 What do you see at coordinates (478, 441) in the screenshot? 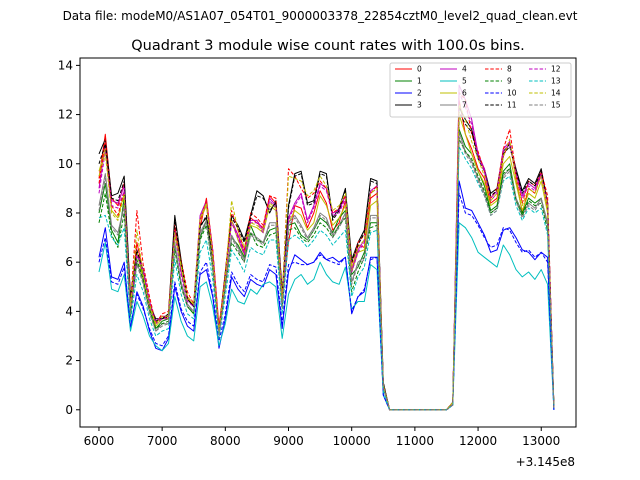
I see `x-tick-label: 12000` at bounding box center [478, 441].